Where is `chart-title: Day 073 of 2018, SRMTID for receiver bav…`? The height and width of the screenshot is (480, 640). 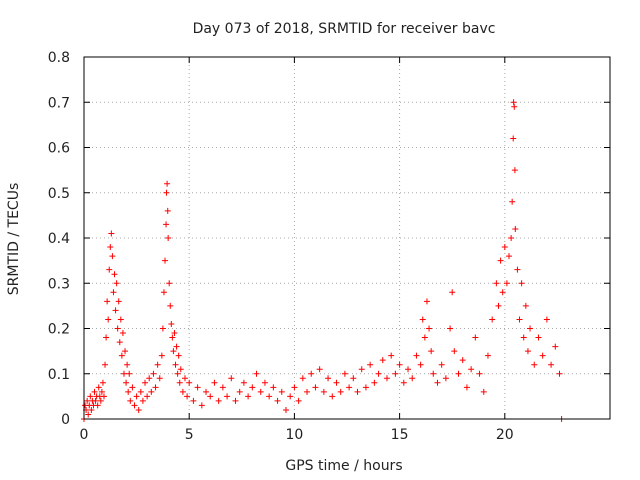
chart-title: Day 073 of 2018, SRMTID for receiver bav… is located at coordinates (344, 29).